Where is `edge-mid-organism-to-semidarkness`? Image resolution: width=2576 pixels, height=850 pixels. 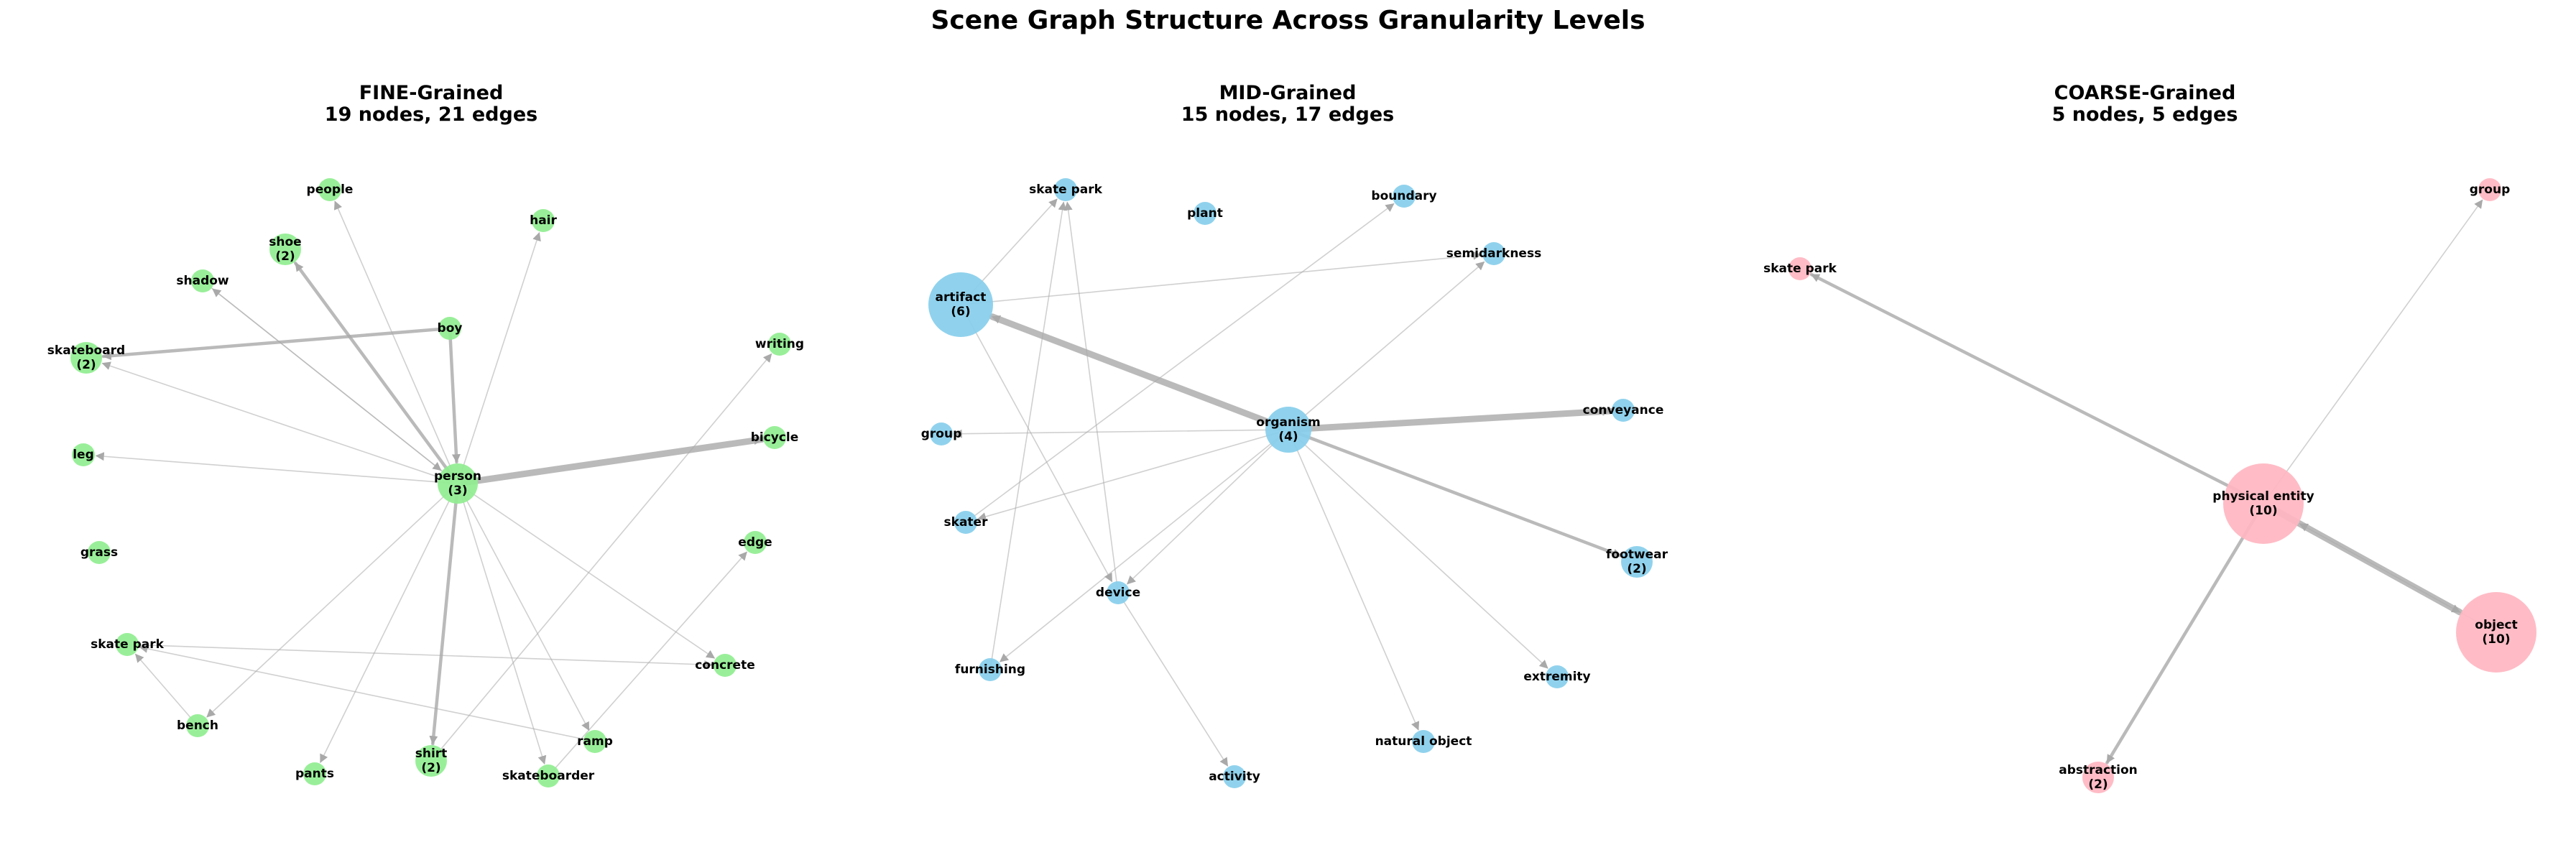 edge-mid-organism-to-semidarkness is located at coordinates (1389, 343).